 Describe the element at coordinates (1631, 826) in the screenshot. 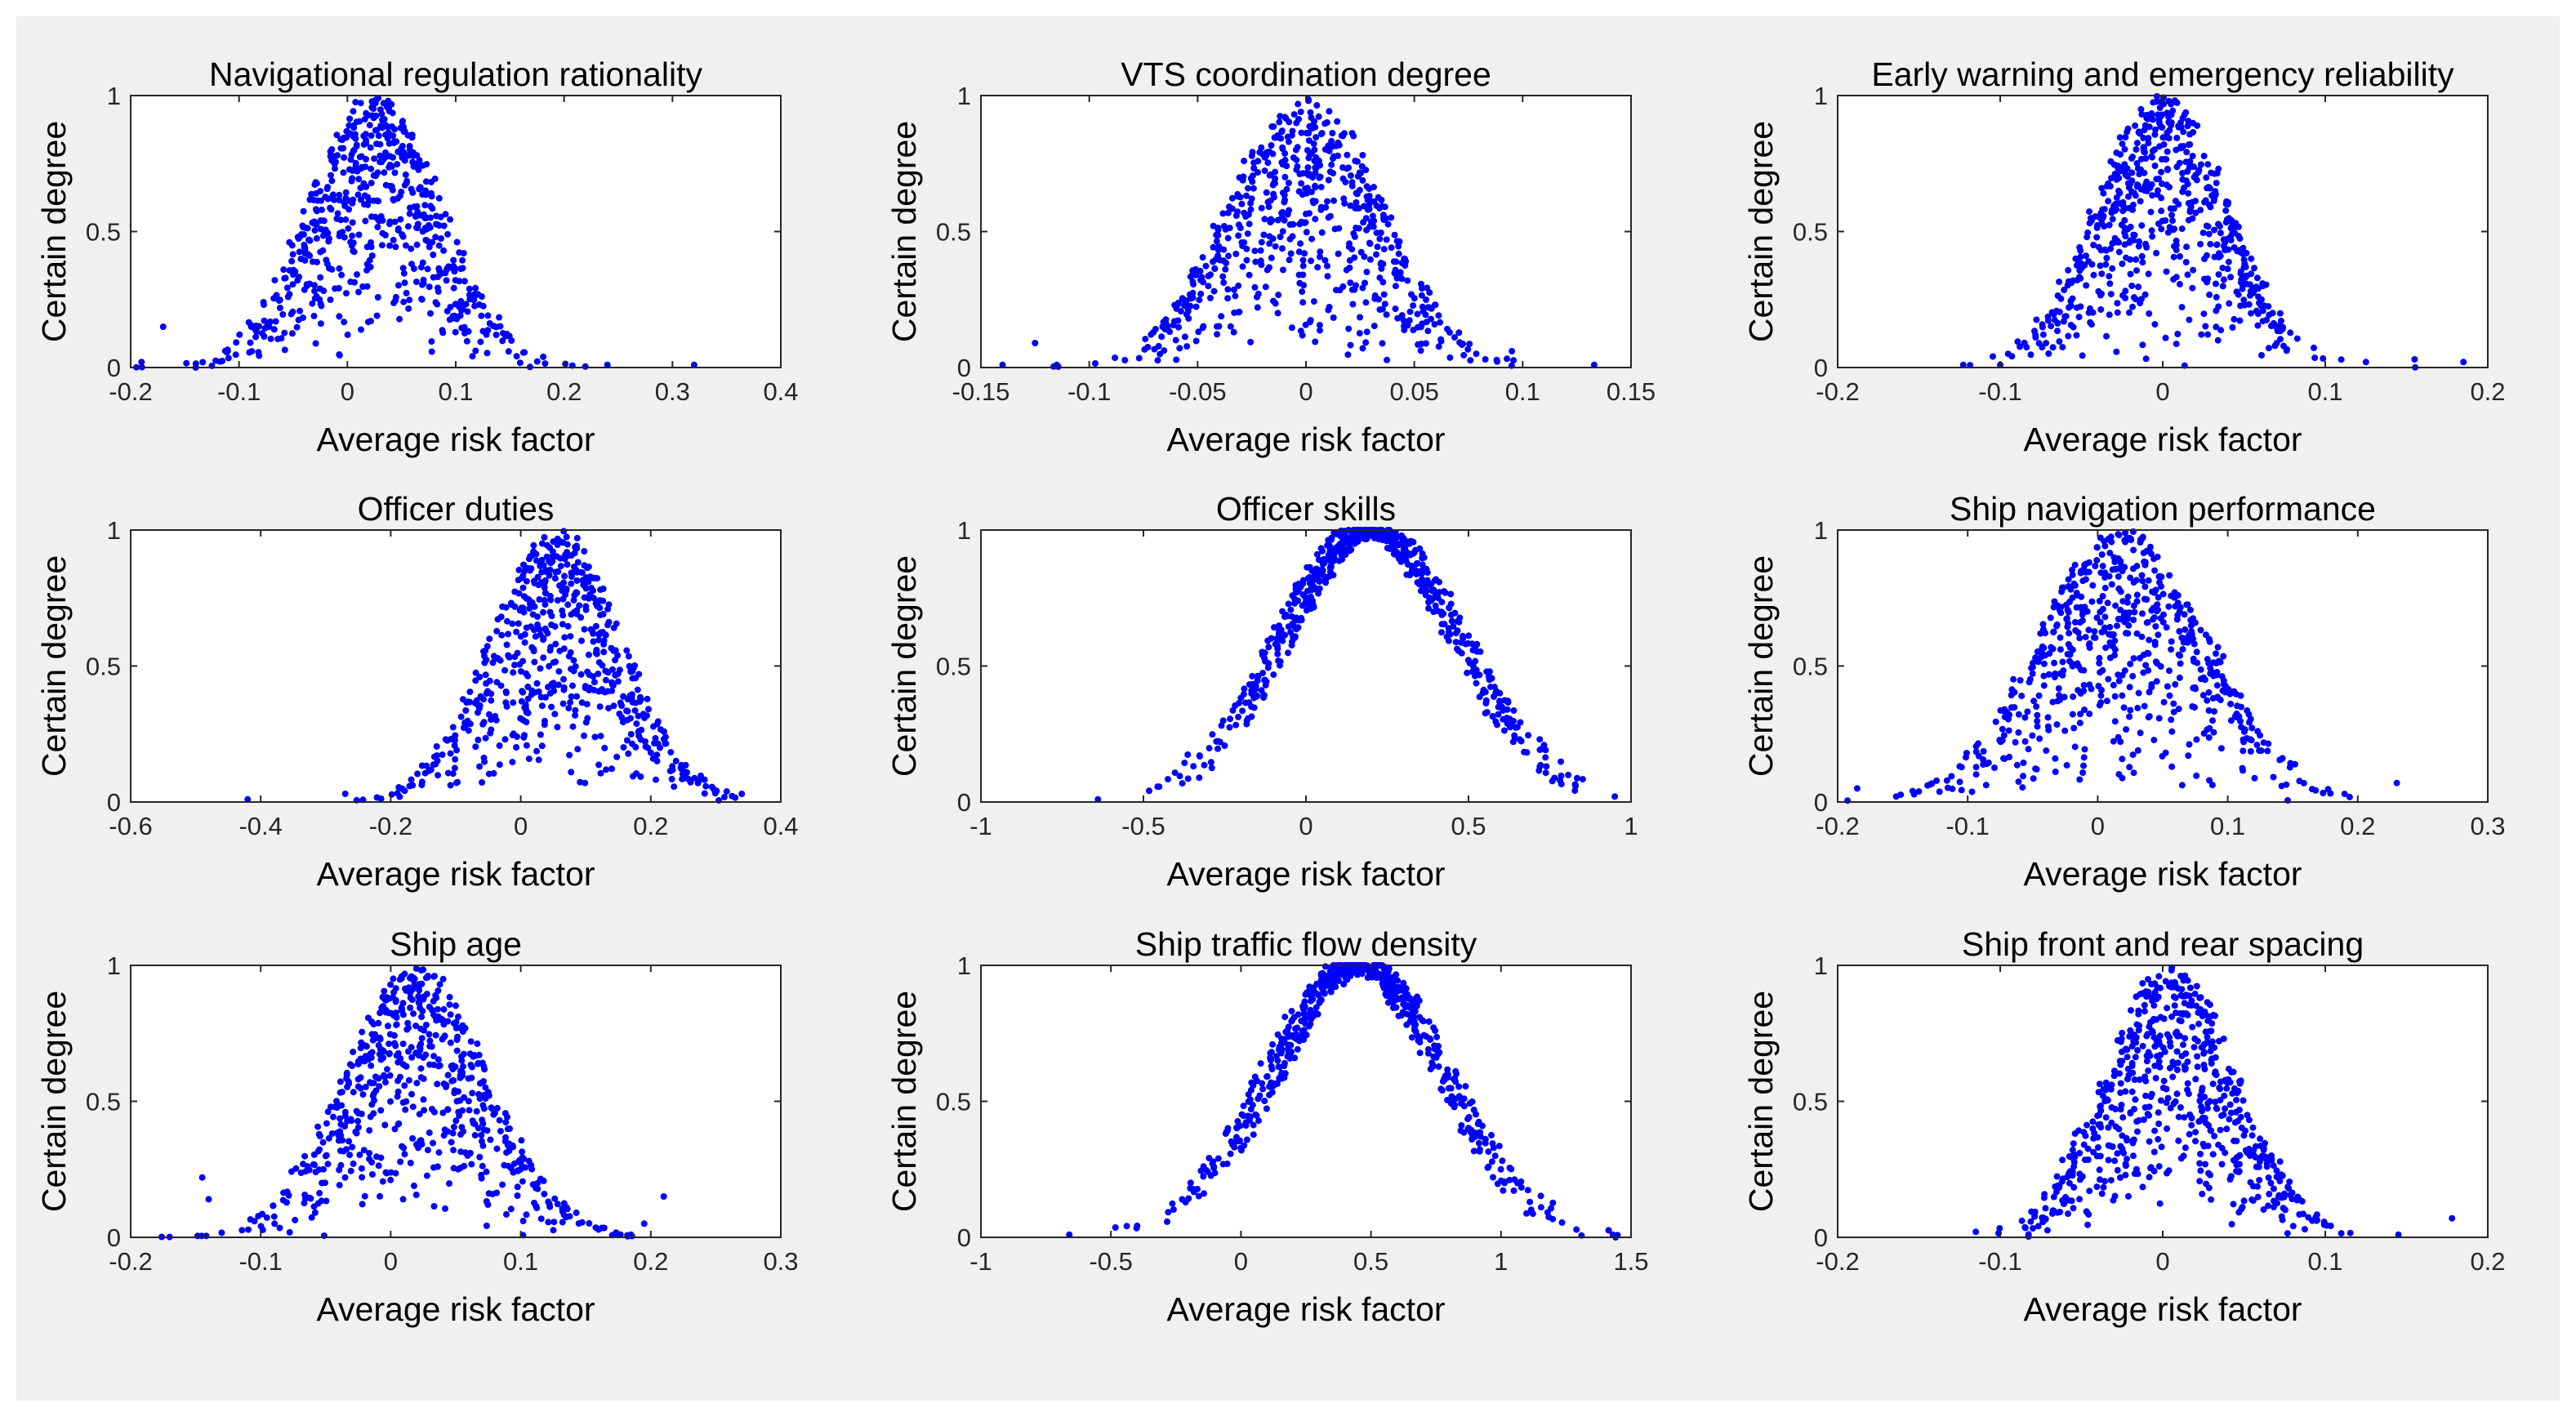

I see `x-tick-label: 1` at that location.